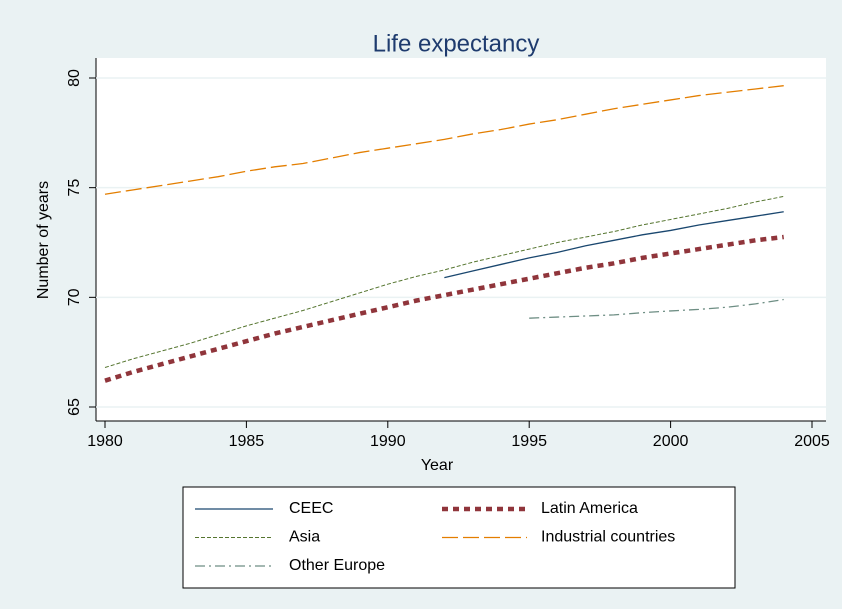  I want to click on x-tick-label: 1995, so click(529, 441).